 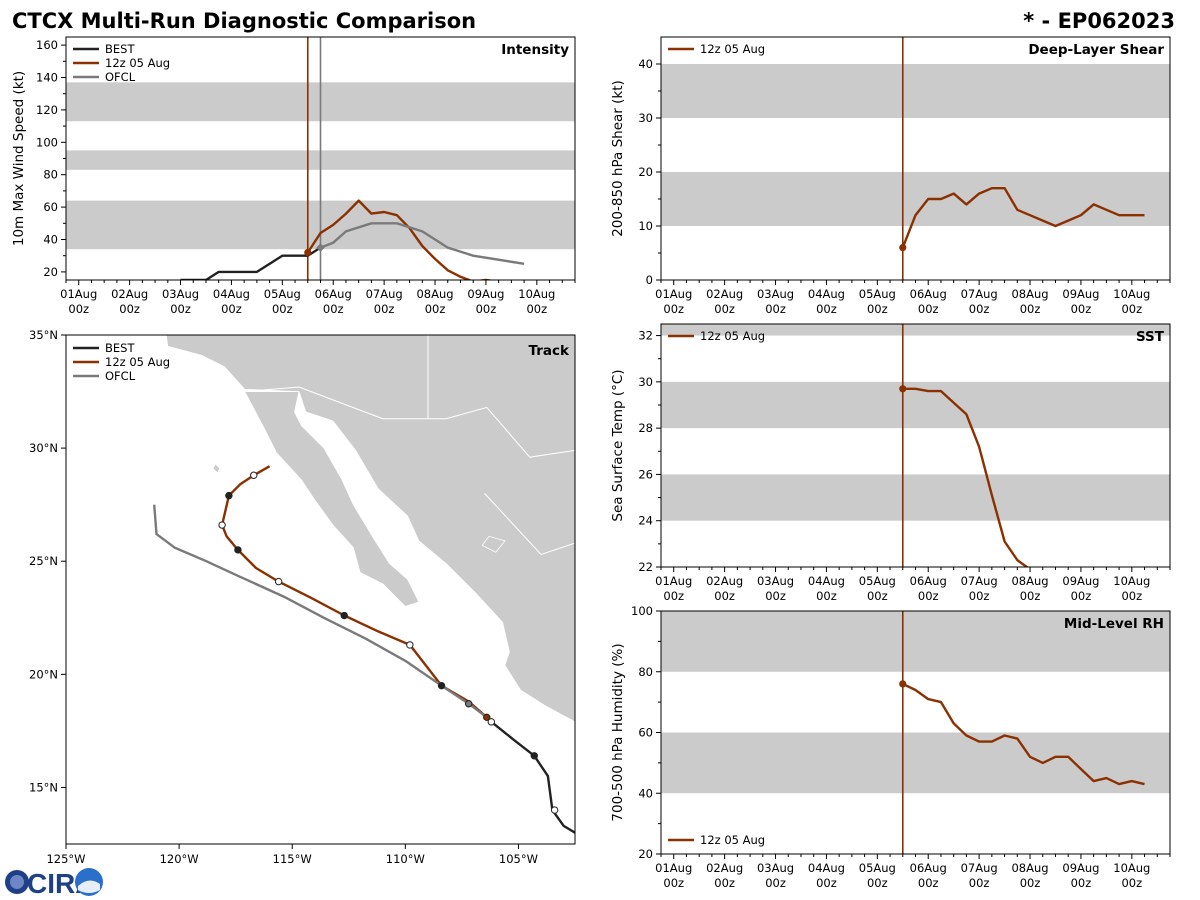 What do you see at coordinates (65, 859) in the screenshot?
I see `track-xtick-label-0: 125°W` at bounding box center [65, 859].